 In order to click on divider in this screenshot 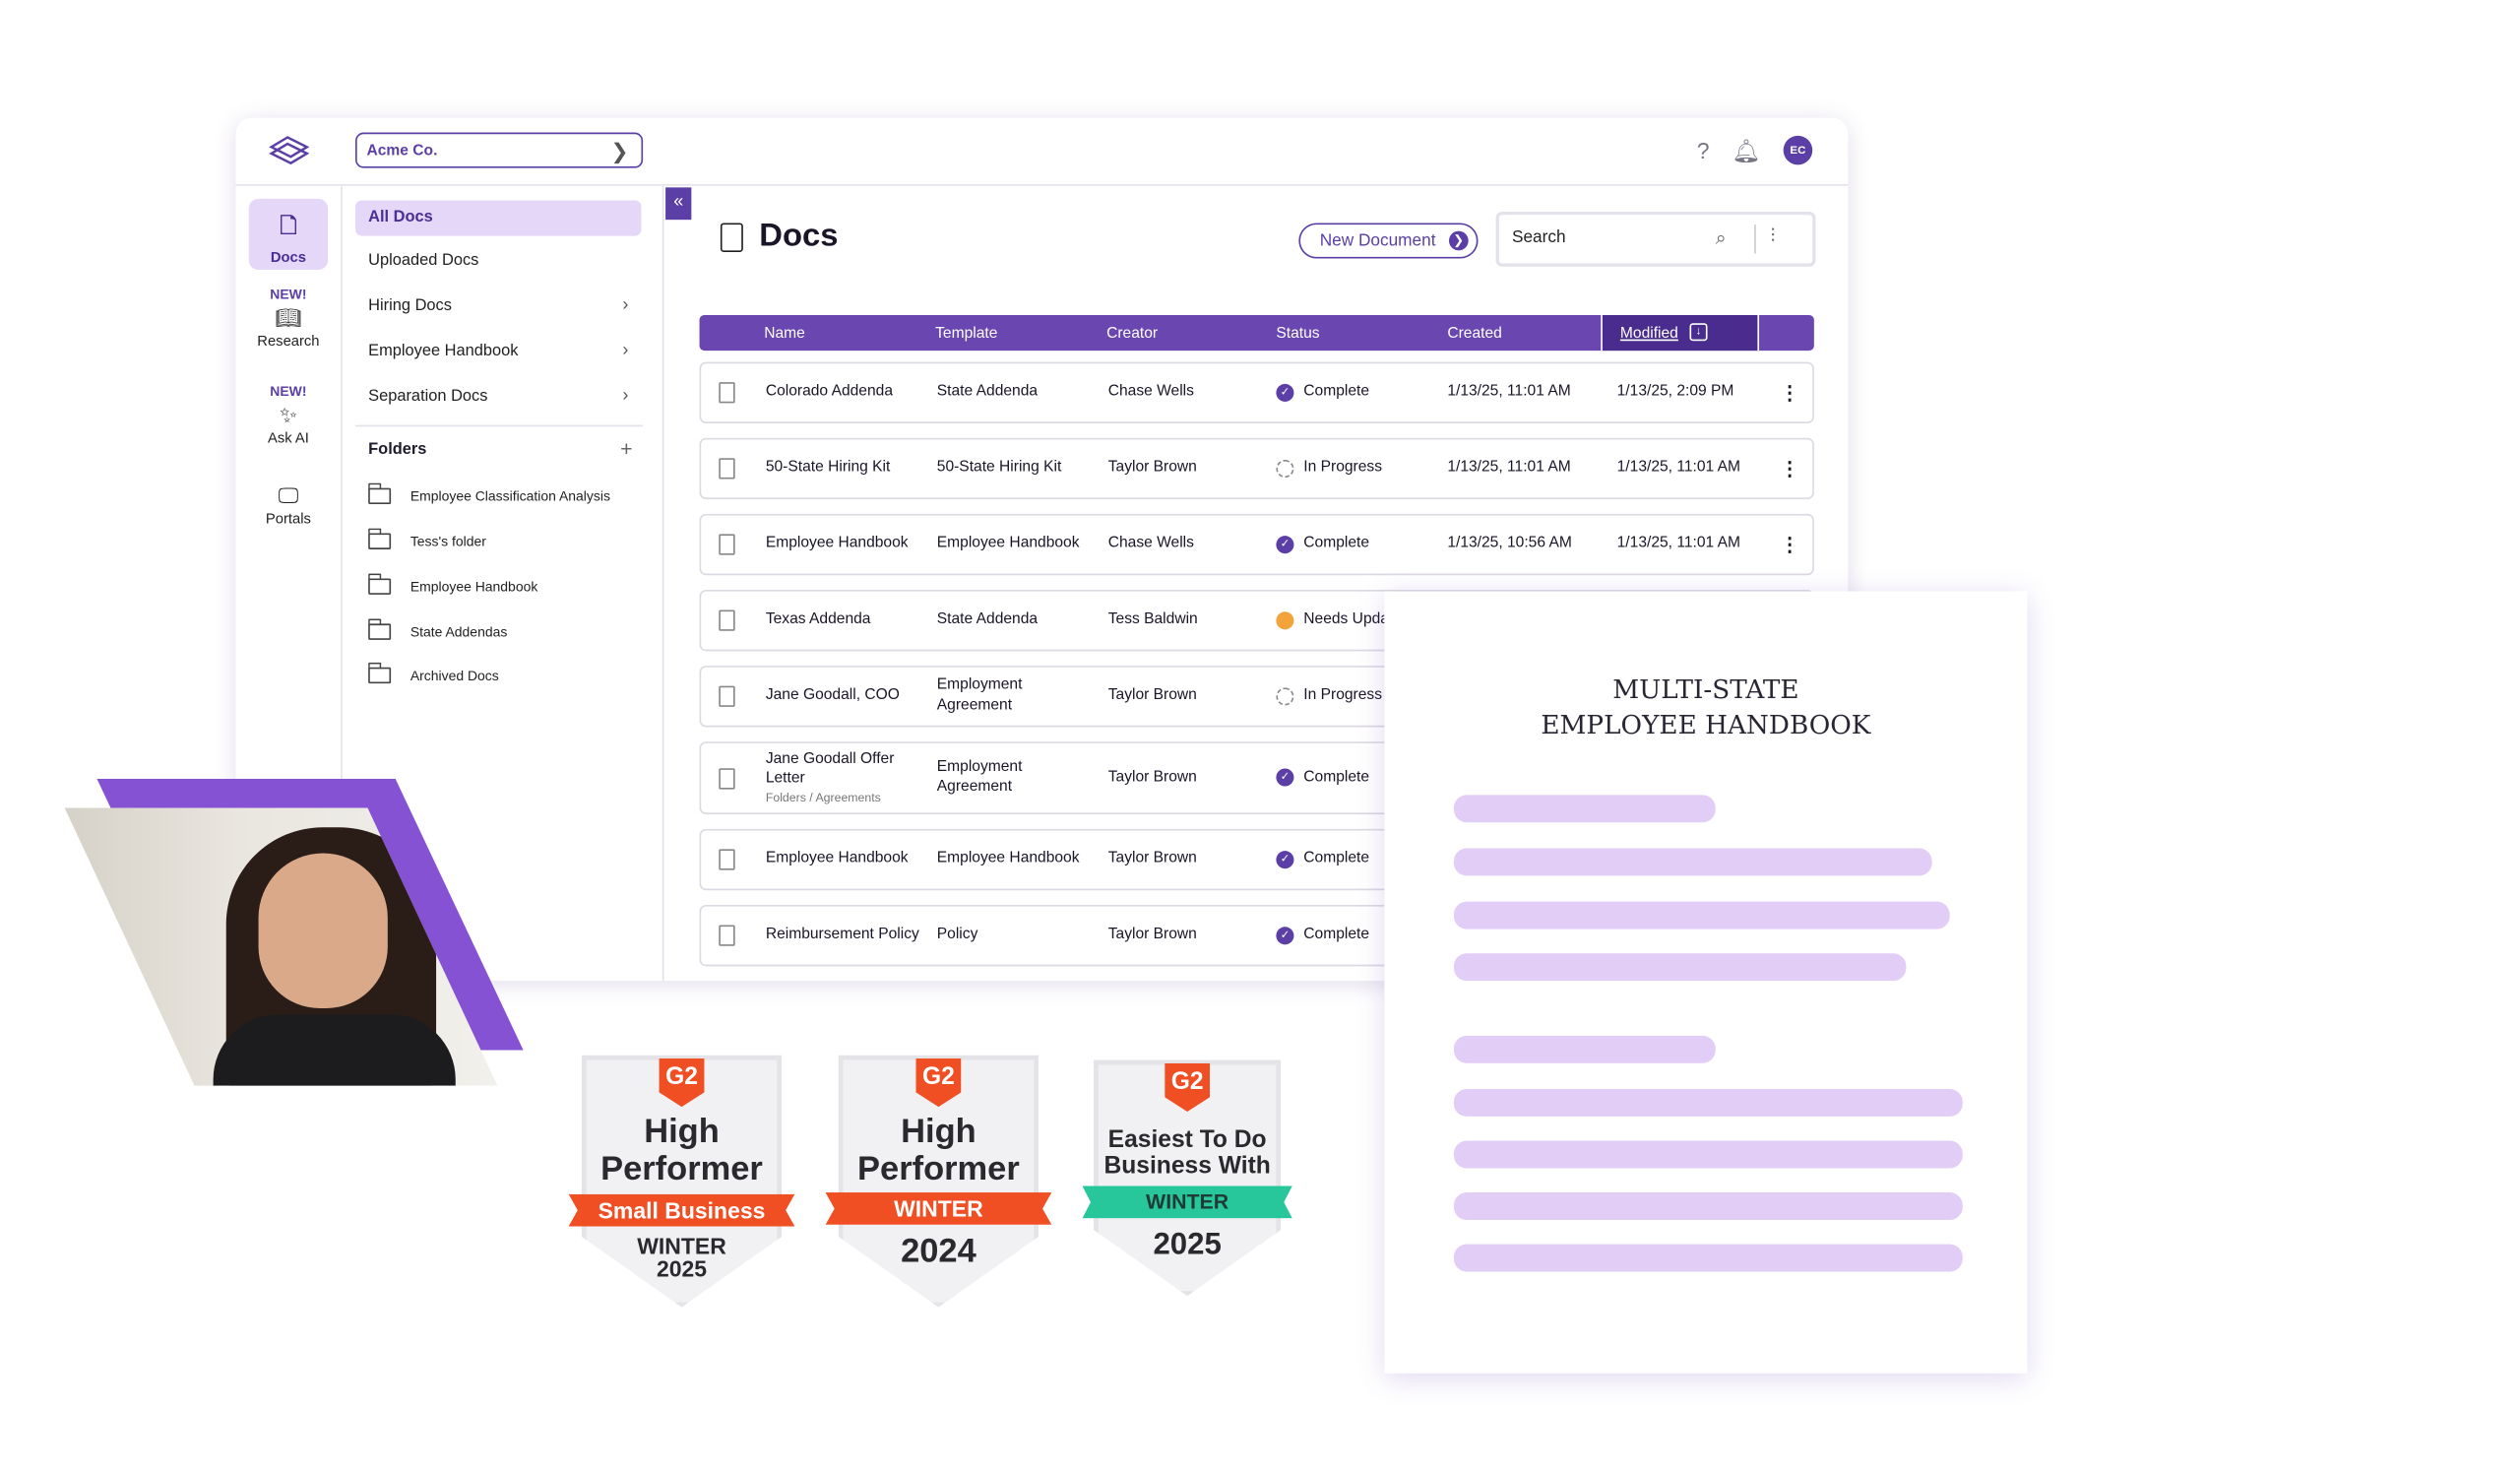, I will do `click(1755, 239)`.